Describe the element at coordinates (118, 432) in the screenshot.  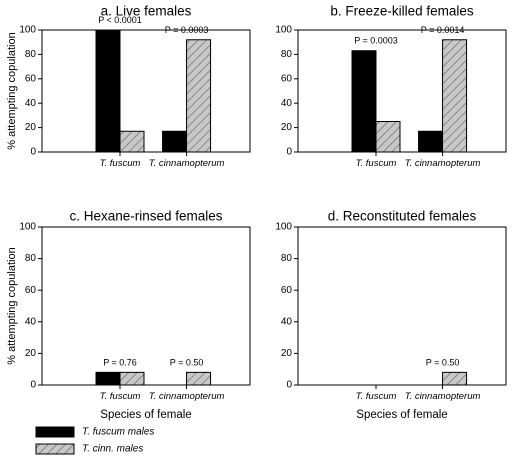
I see `legend-label: T. fuscum males` at that location.